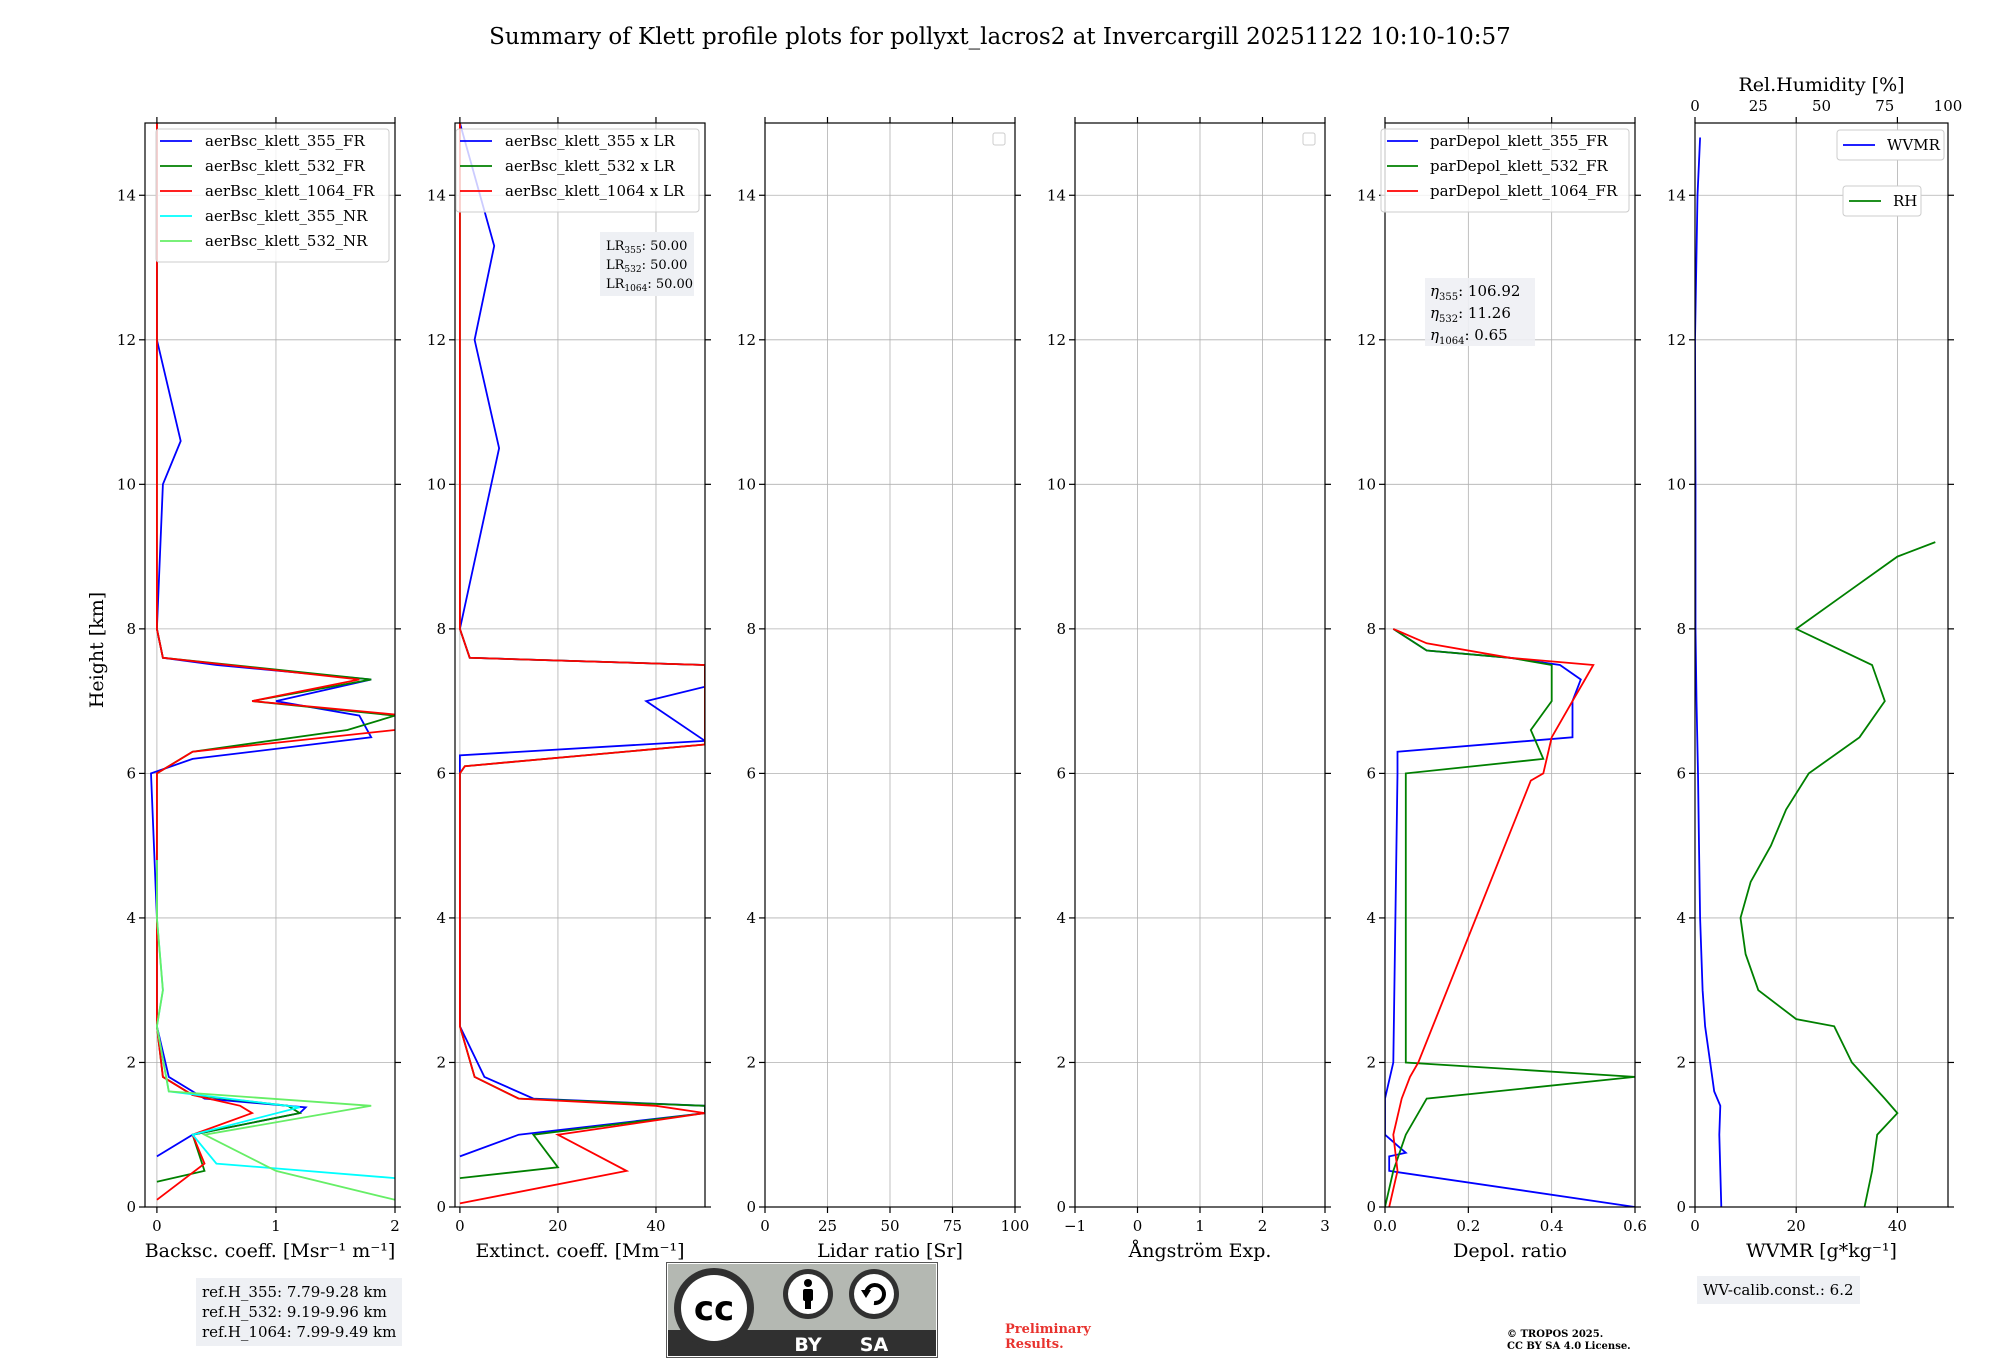 This screenshot has height=1360, width=2000. Describe the element at coordinates (1948, 106) in the screenshot. I see `top-x-tick-label-100: 100` at that location.